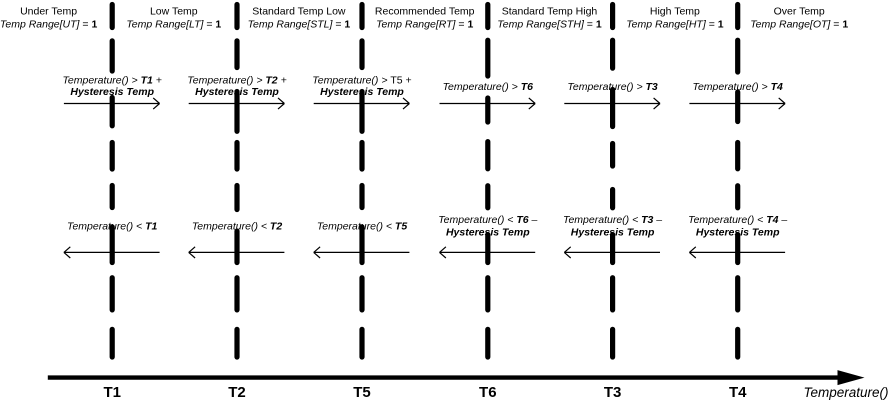  Describe the element at coordinates (487, 220) in the screenshot. I see `svg-text: Temperature() < T6 –` at that location.